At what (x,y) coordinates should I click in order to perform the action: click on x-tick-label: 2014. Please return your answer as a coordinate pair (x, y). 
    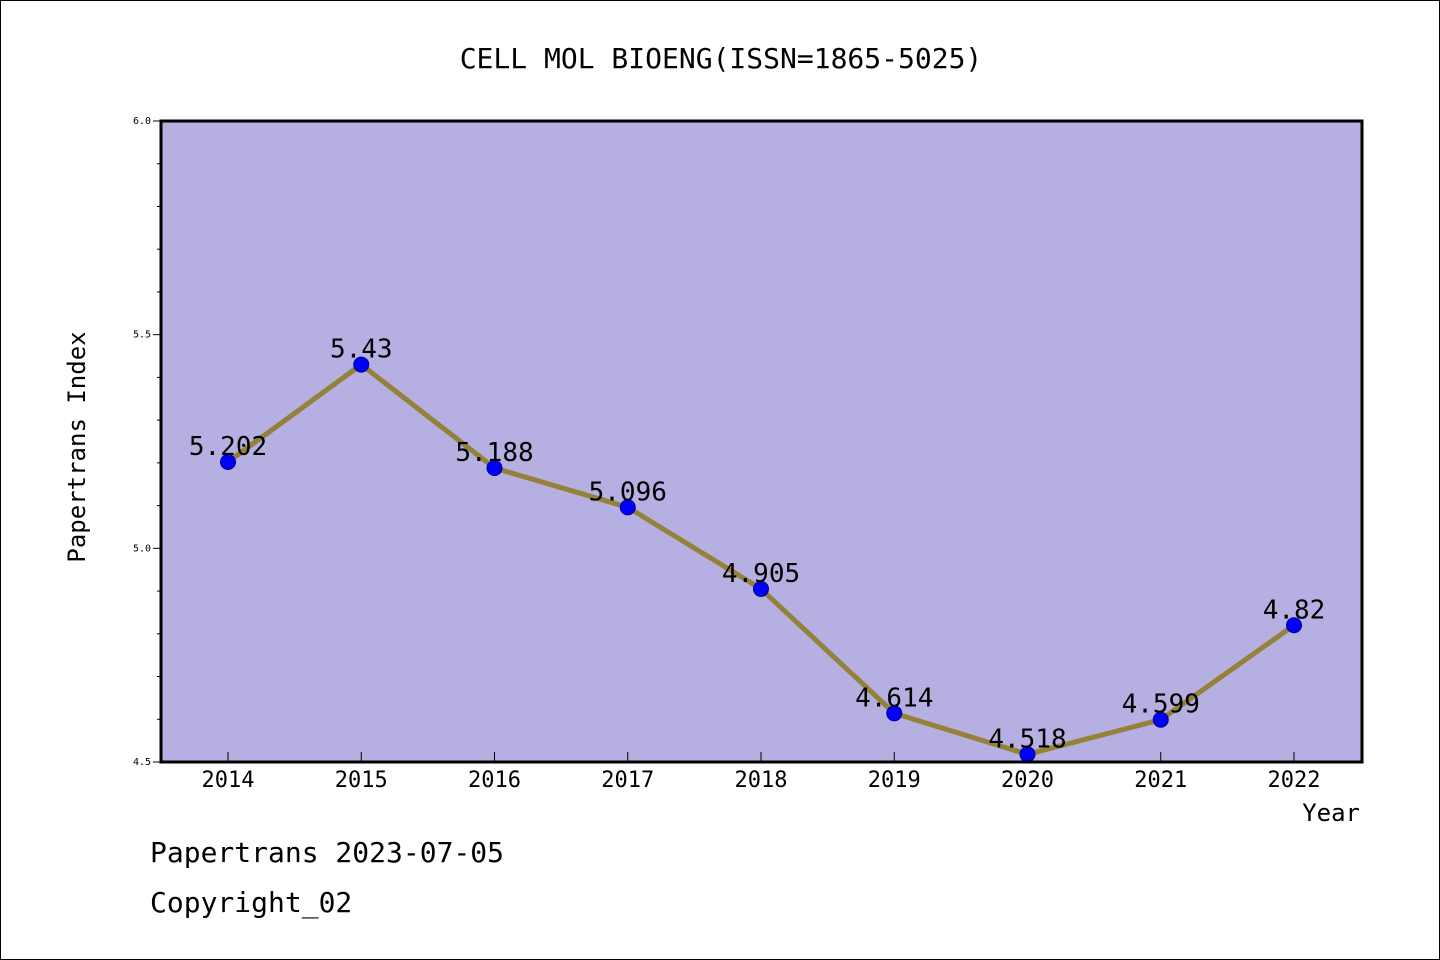
    Looking at the image, I should click on (228, 780).